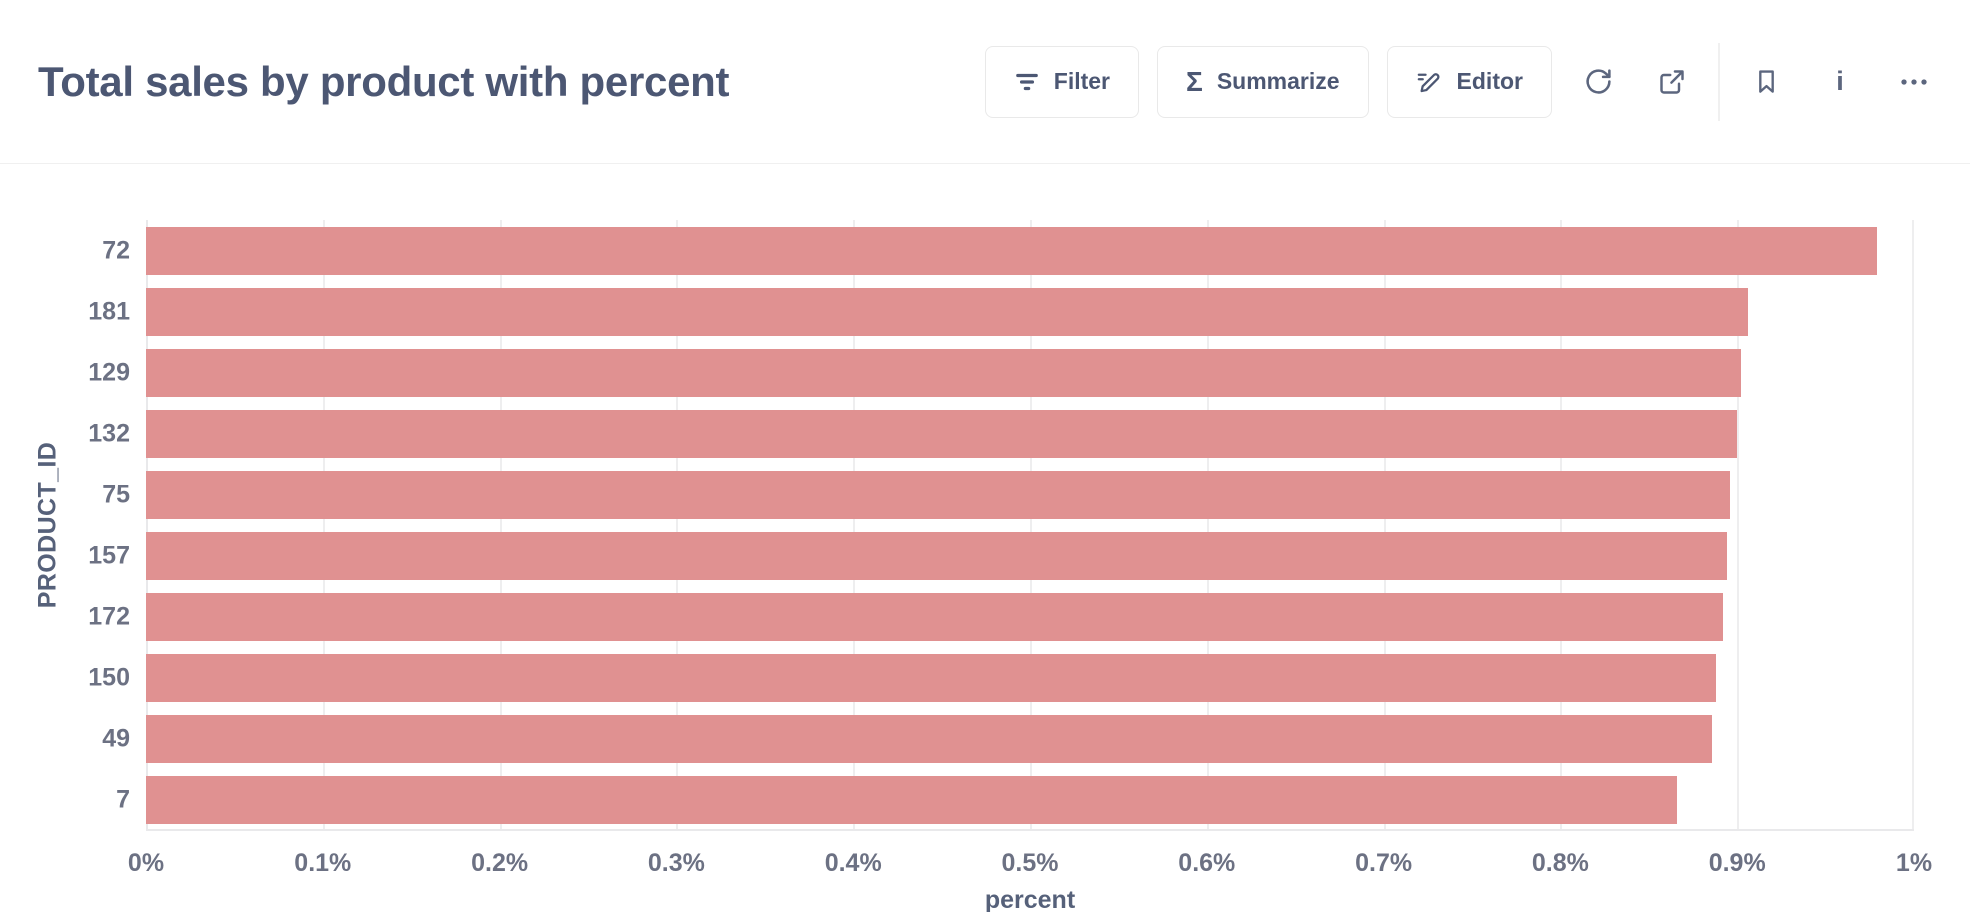  Describe the element at coordinates (1914, 863) in the screenshot. I see `x-tick-label: 1%` at that location.